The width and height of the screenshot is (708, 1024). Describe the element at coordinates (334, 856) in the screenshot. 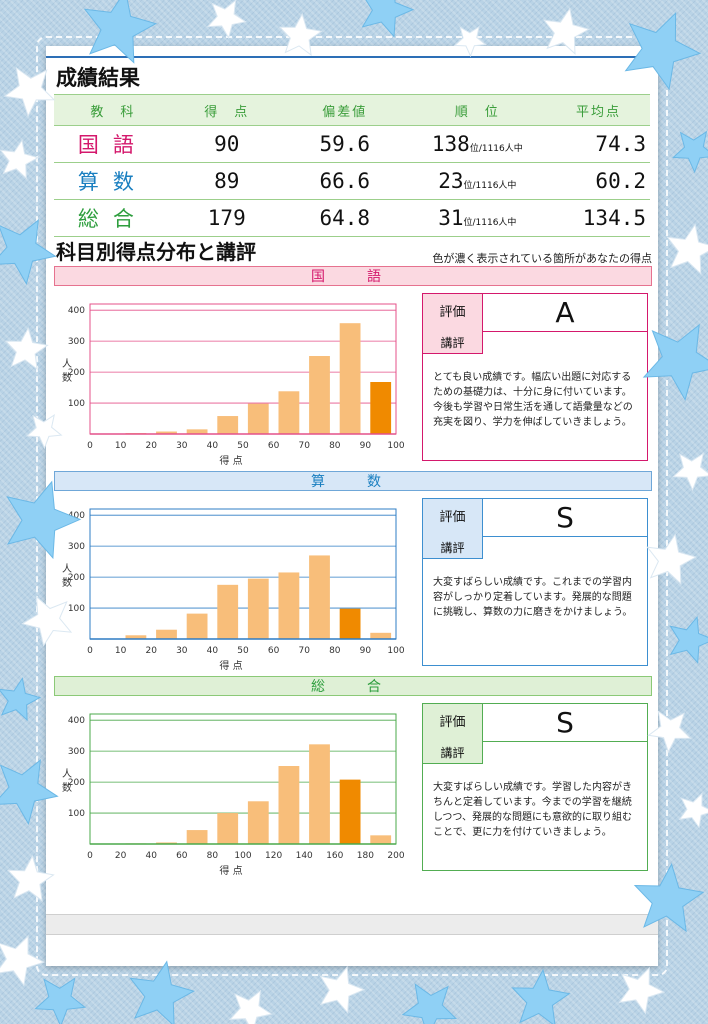

I see `x-tick-label: 160` at that location.